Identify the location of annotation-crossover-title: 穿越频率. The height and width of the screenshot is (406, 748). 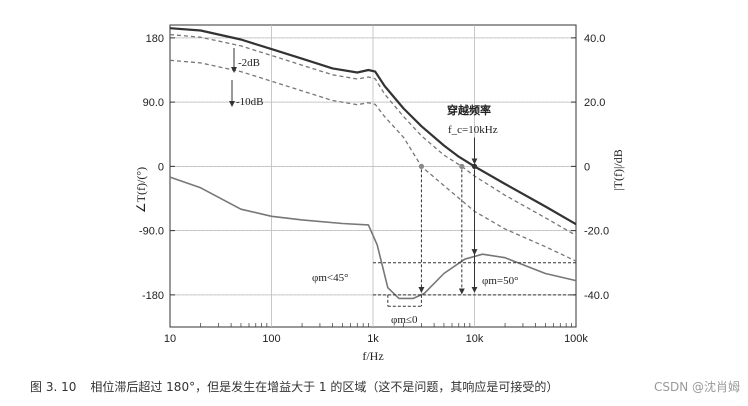
(469, 110).